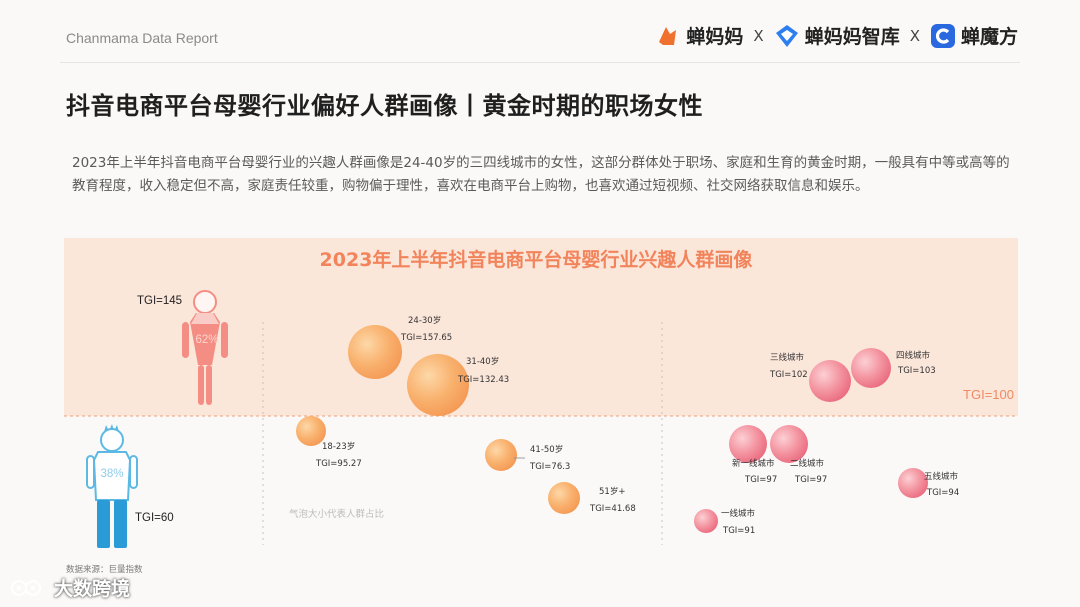  Describe the element at coordinates (338, 446) in the screenshot. I see `age-label-18-23: 18-23岁` at that location.